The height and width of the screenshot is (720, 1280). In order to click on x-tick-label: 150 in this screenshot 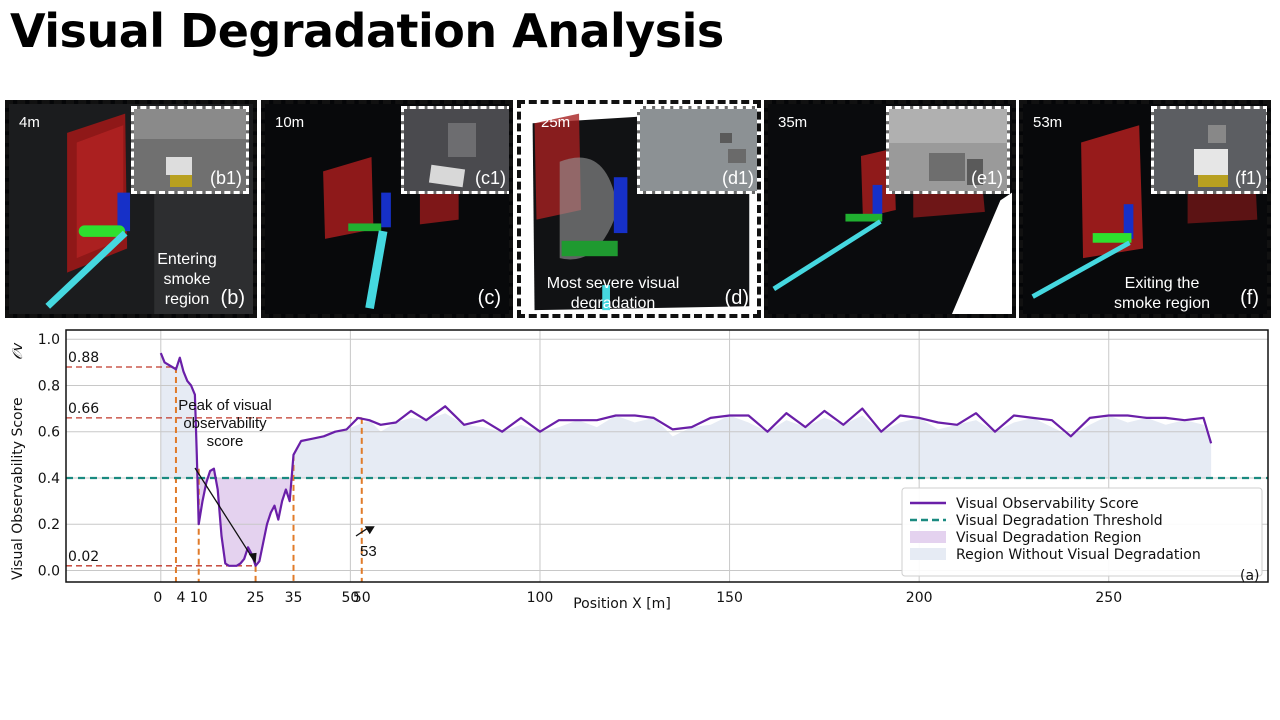, I will do `click(729, 598)`.